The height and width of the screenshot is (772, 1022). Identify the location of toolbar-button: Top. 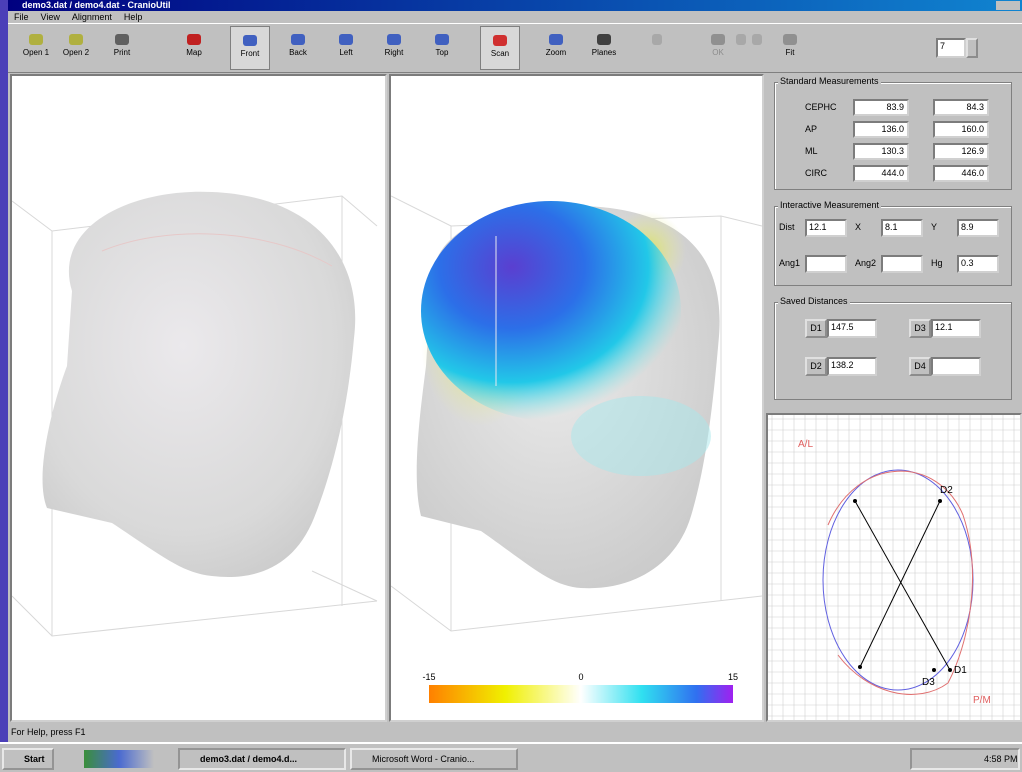
(442, 48).